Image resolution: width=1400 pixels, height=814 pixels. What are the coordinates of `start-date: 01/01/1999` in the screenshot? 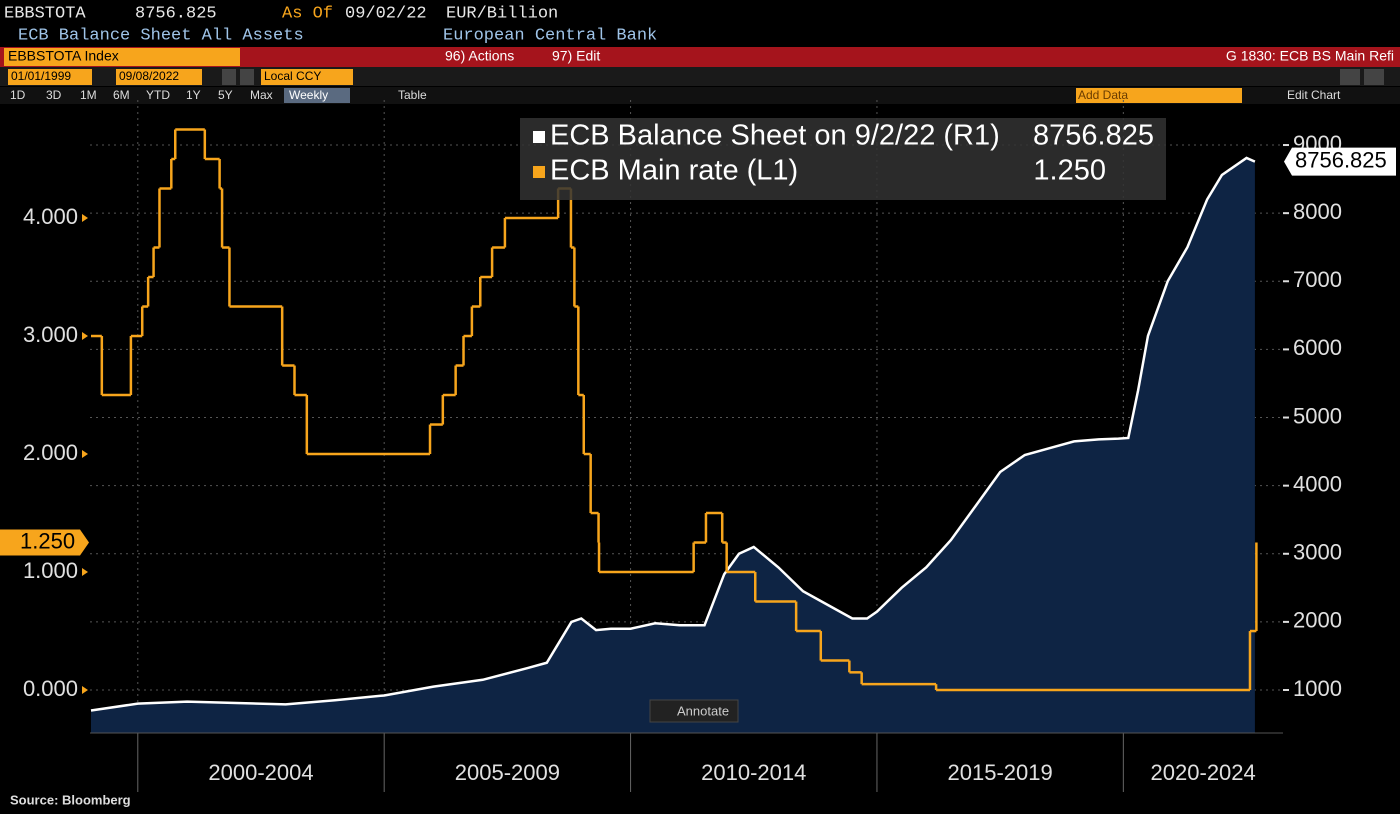 It's located at (41, 76).